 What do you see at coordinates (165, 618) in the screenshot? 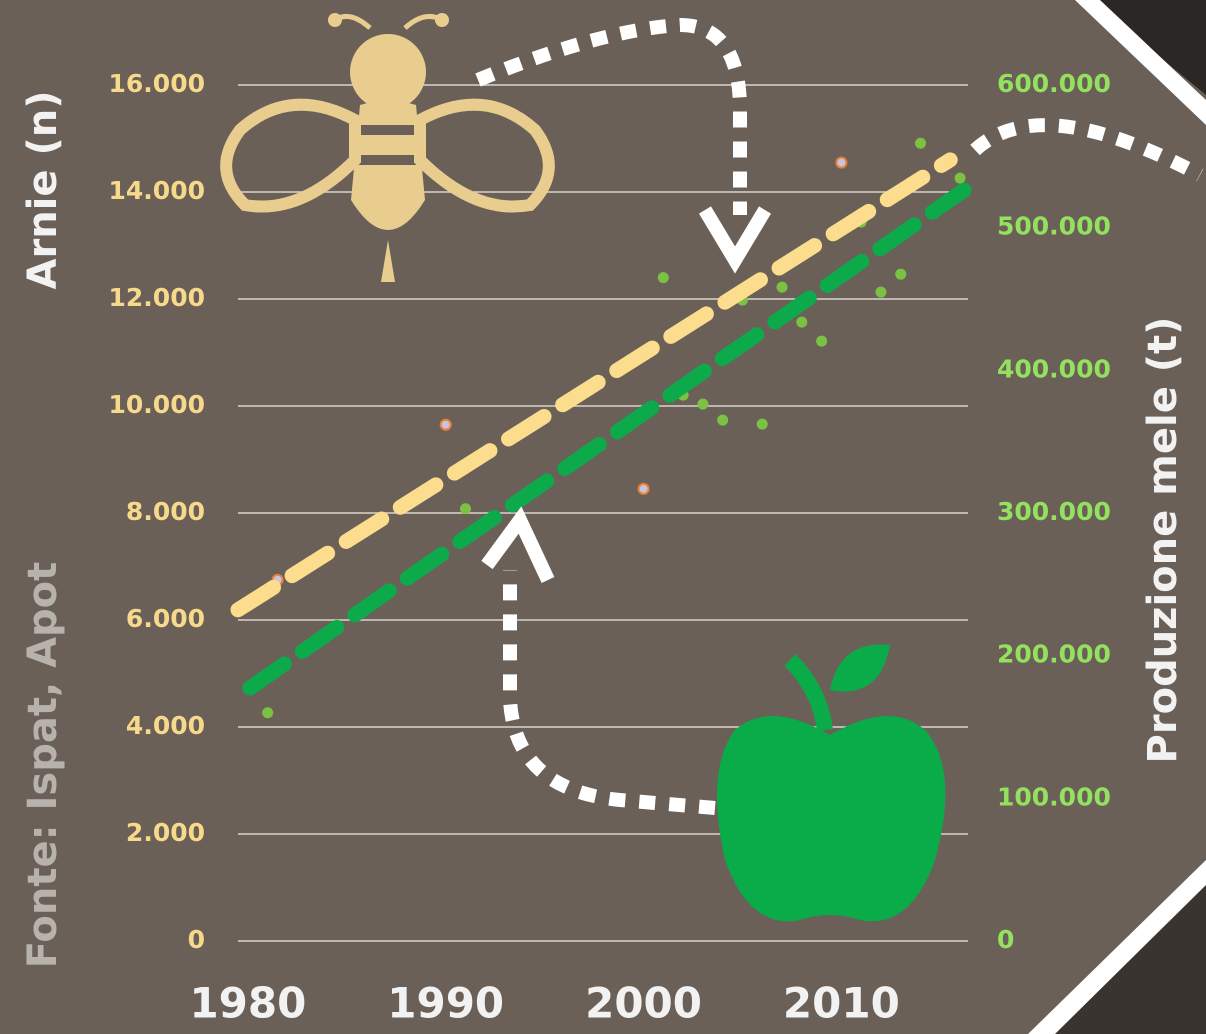
I see `y-tick-label: 6.000` at bounding box center [165, 618].